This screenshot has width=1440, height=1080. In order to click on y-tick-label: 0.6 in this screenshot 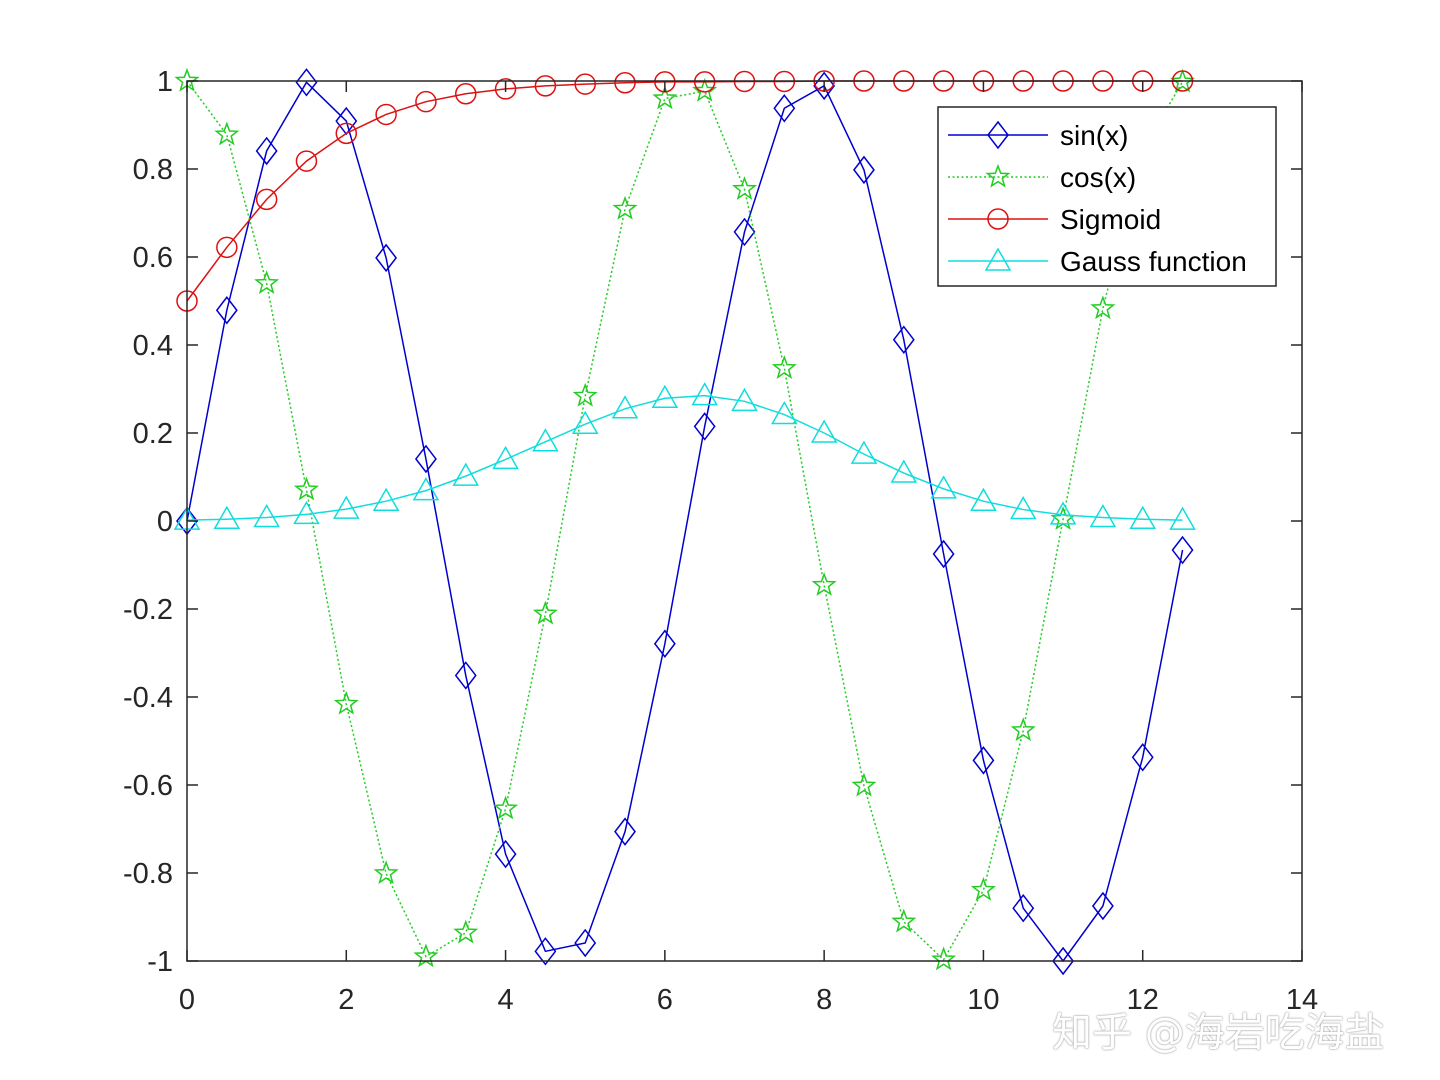, I will do `click(153, 258)`.